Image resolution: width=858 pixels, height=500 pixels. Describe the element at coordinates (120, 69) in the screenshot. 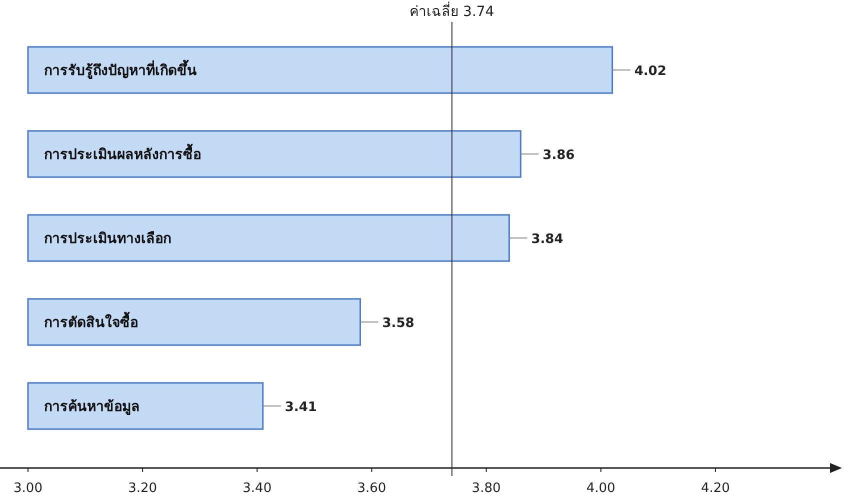

I see `y-tick-label: การรับรู้ถึงปัญหาที่เกิดขึ้น` at that location.